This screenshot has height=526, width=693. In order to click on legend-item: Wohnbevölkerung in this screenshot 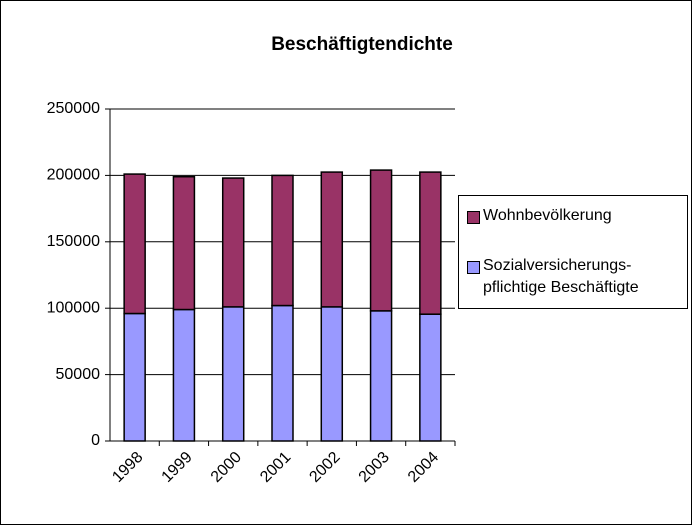, I will do `click(574, 217)`.